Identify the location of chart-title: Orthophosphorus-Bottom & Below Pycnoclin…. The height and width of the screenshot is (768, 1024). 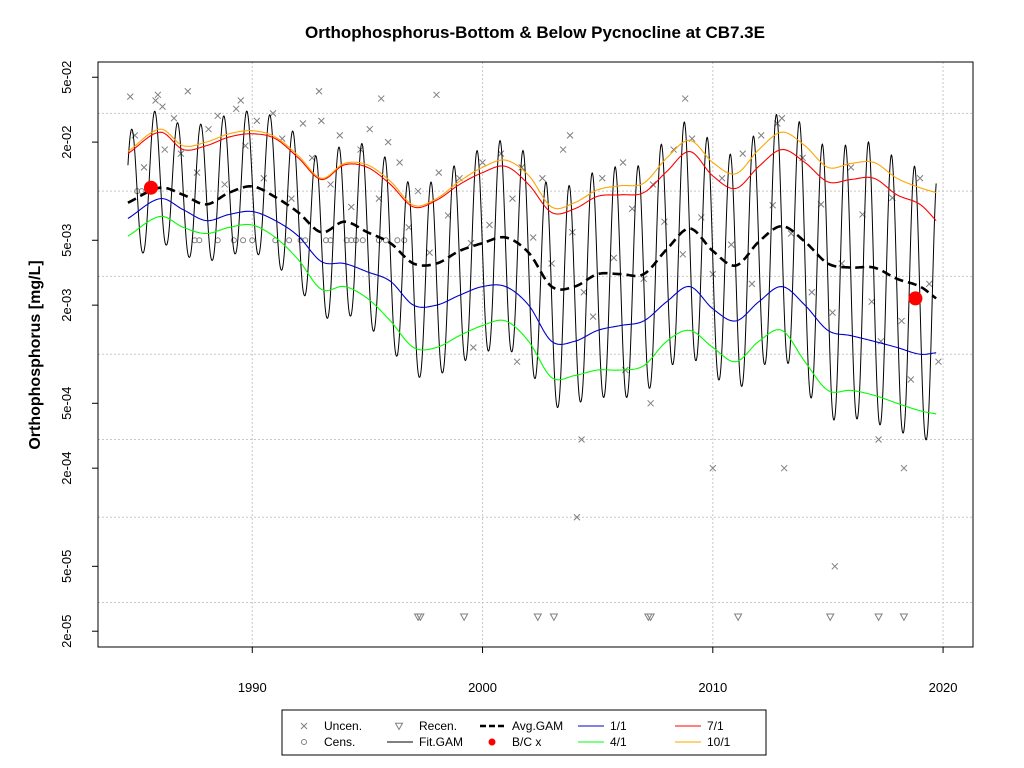
(535, 32).